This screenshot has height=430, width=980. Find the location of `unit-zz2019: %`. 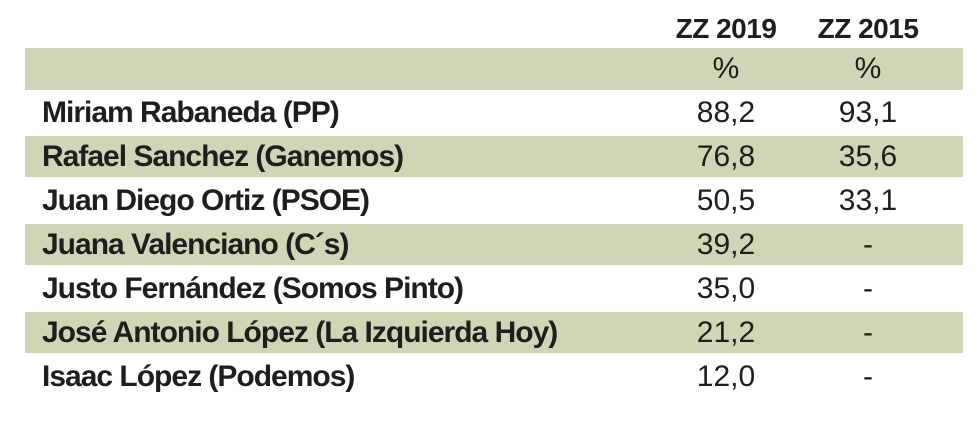

unit-zz2019: % is located at coordinates (726, 68).